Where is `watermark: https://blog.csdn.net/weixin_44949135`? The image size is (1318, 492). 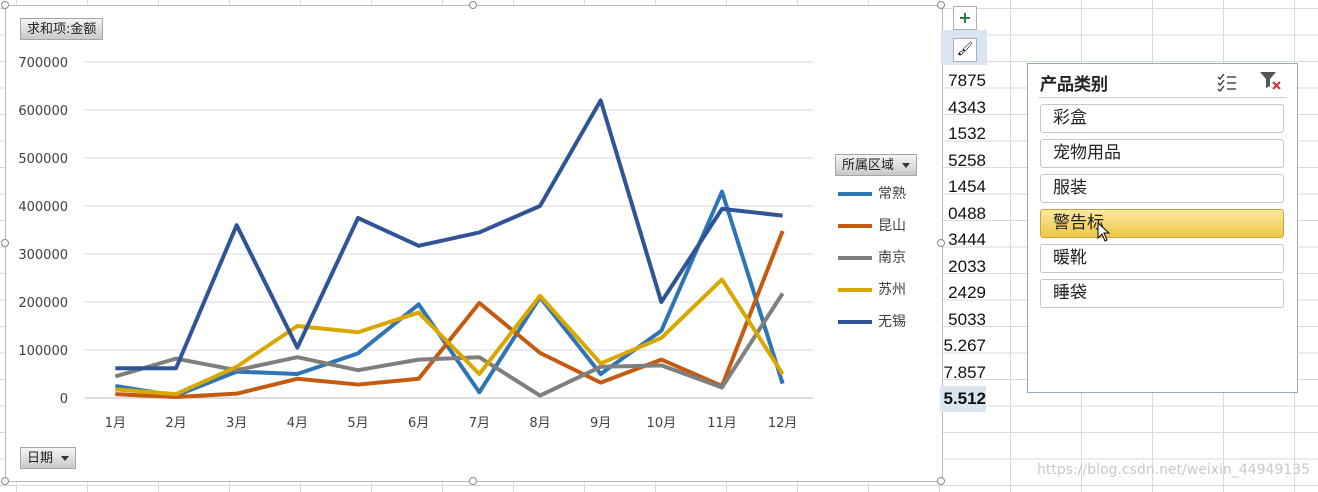 watermark: https://blog.csdn.net/weixin_44949135 is located at coordinates (1174, 470).